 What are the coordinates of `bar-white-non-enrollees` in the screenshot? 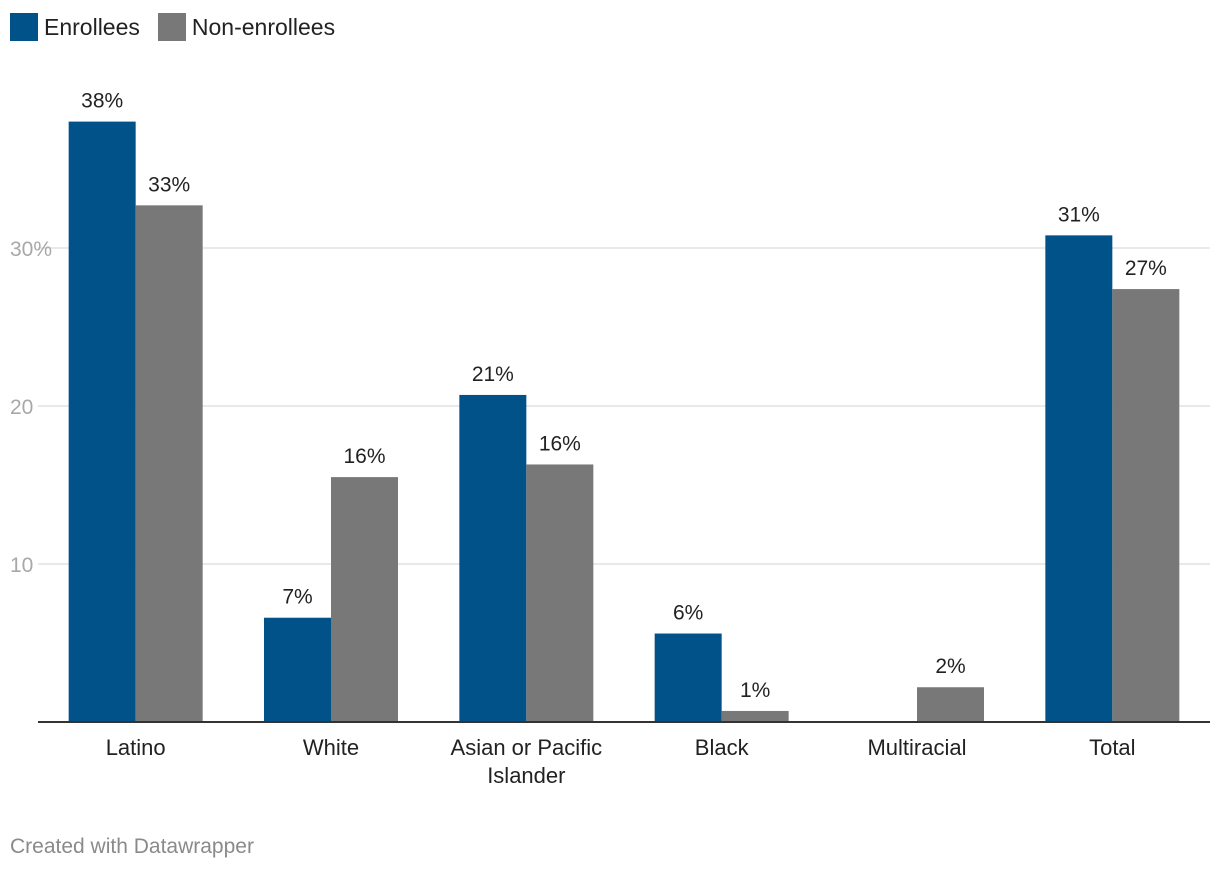 It's located at (364, 599).